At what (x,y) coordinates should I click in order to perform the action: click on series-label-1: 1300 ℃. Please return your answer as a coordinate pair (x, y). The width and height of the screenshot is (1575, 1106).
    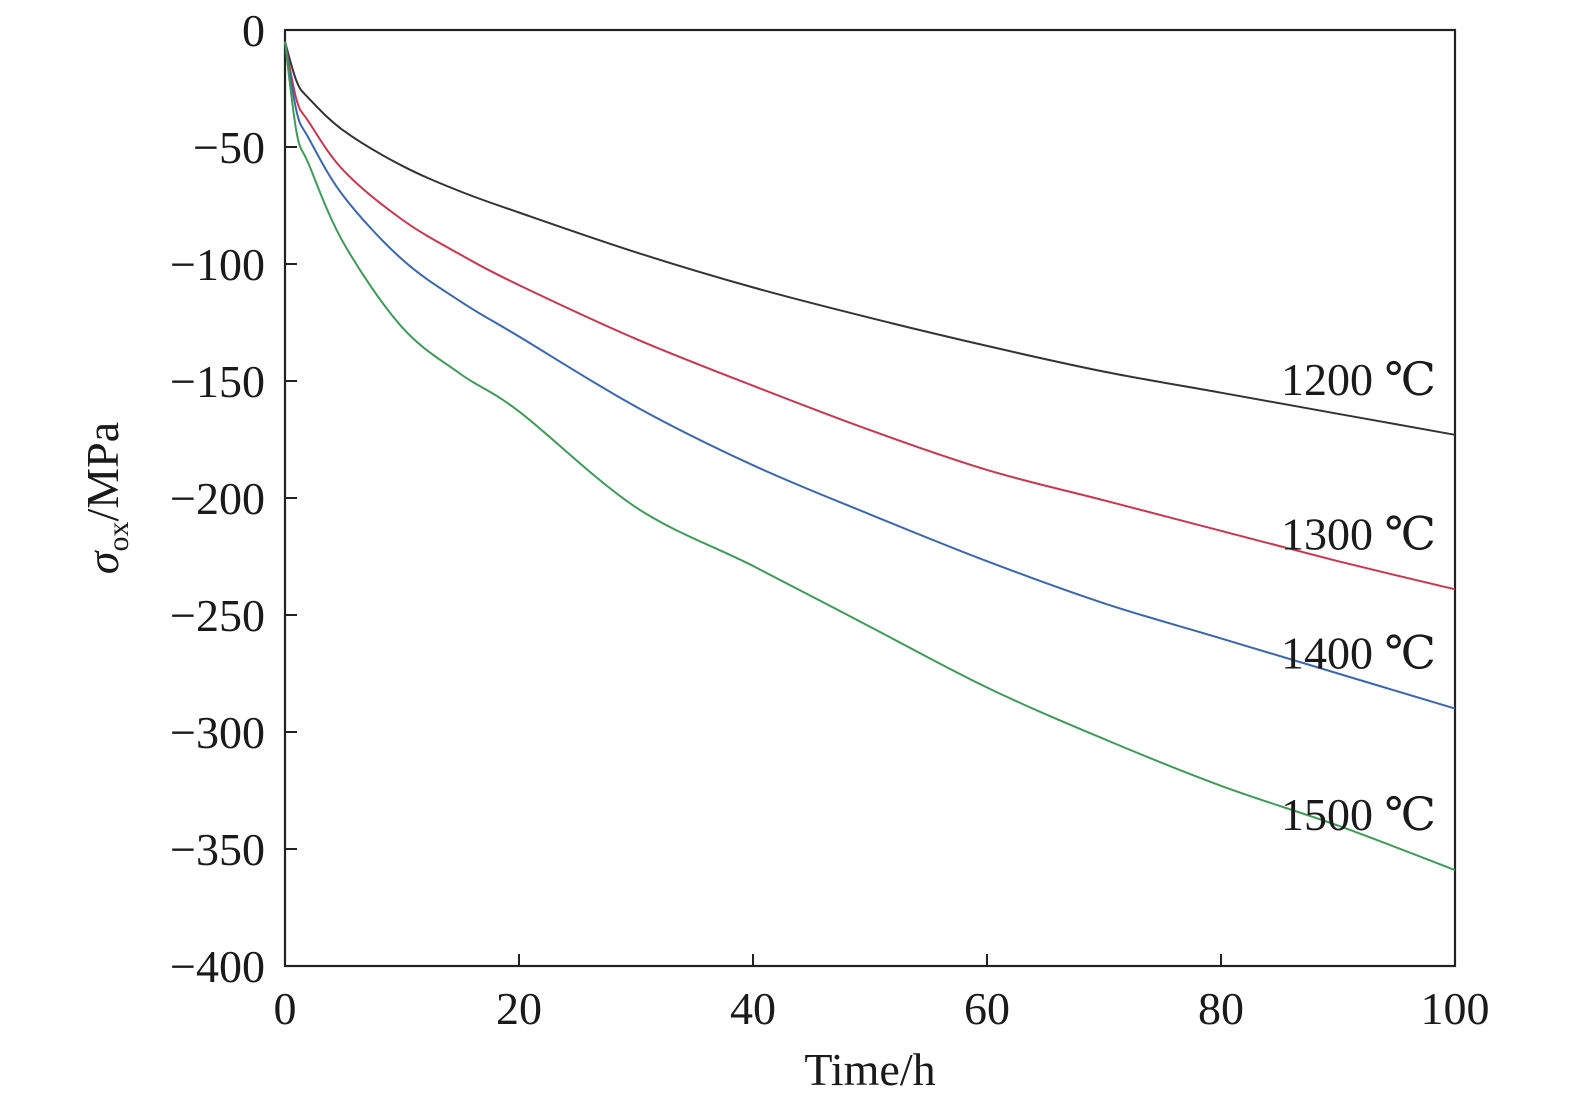
    Looking at the image, I should click on (1358, 533).